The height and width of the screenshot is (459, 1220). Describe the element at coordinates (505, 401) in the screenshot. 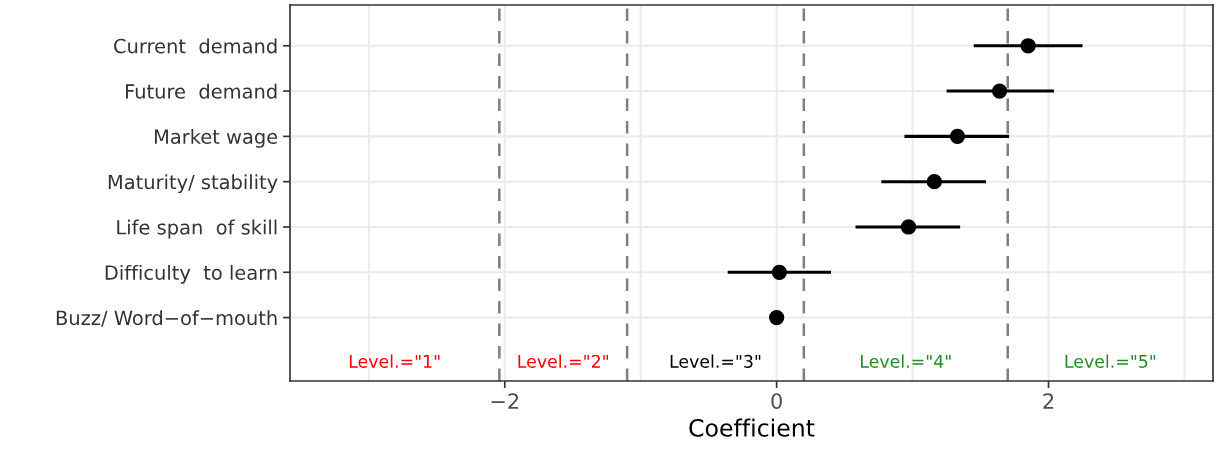

I see `x-tick-label: −2` at that location.